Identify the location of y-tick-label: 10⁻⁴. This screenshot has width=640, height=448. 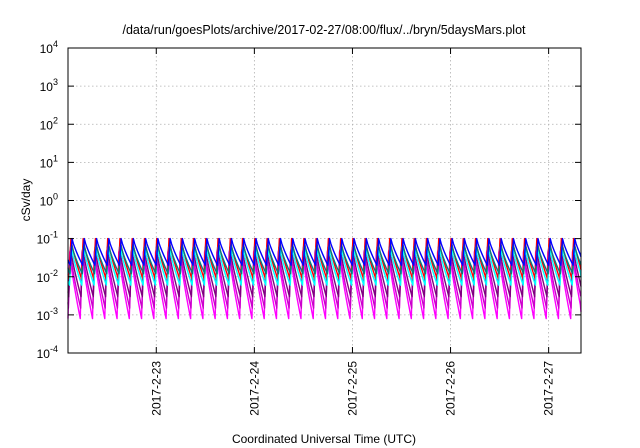
(47, 352).